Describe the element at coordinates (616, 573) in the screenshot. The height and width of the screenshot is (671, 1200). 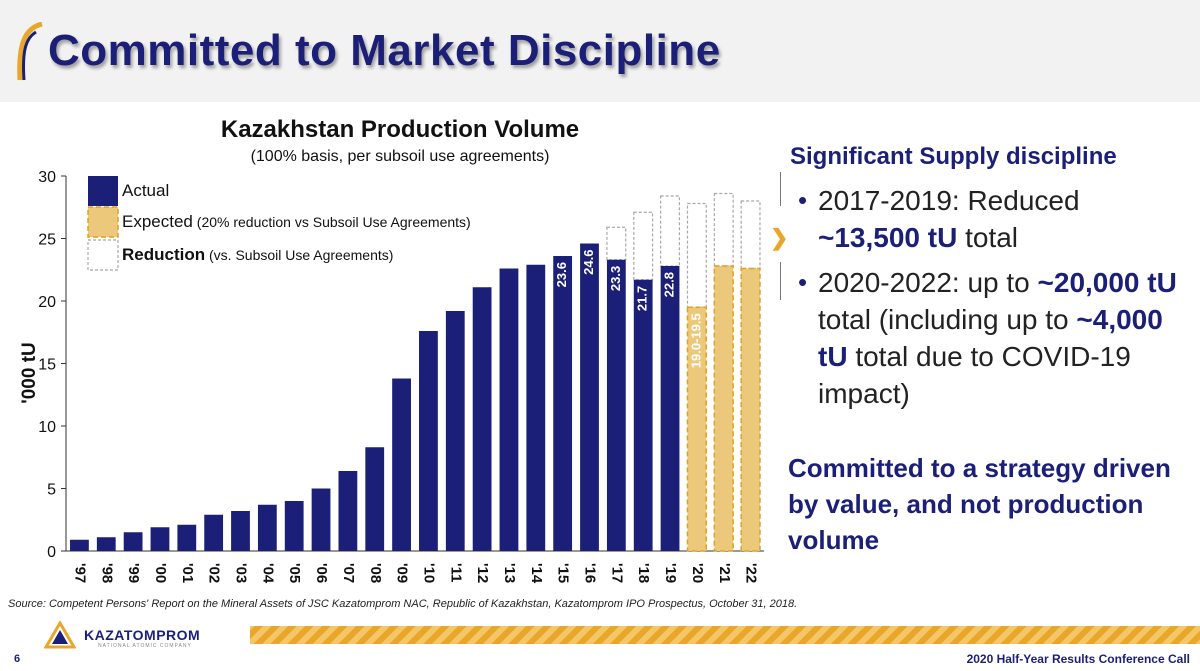
I see `x-tick-label: '17` at that location.